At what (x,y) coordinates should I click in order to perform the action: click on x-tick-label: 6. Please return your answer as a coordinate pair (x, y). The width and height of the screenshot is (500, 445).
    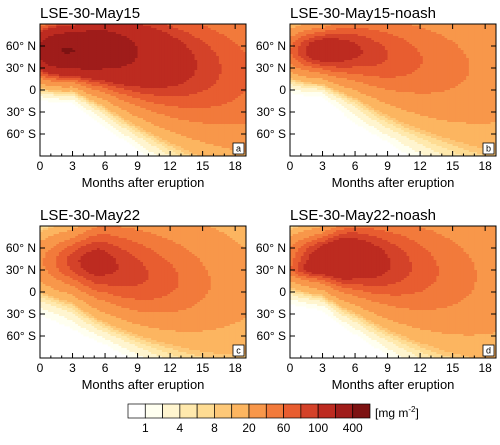
    Looking at the image, I should click on (105, 166).